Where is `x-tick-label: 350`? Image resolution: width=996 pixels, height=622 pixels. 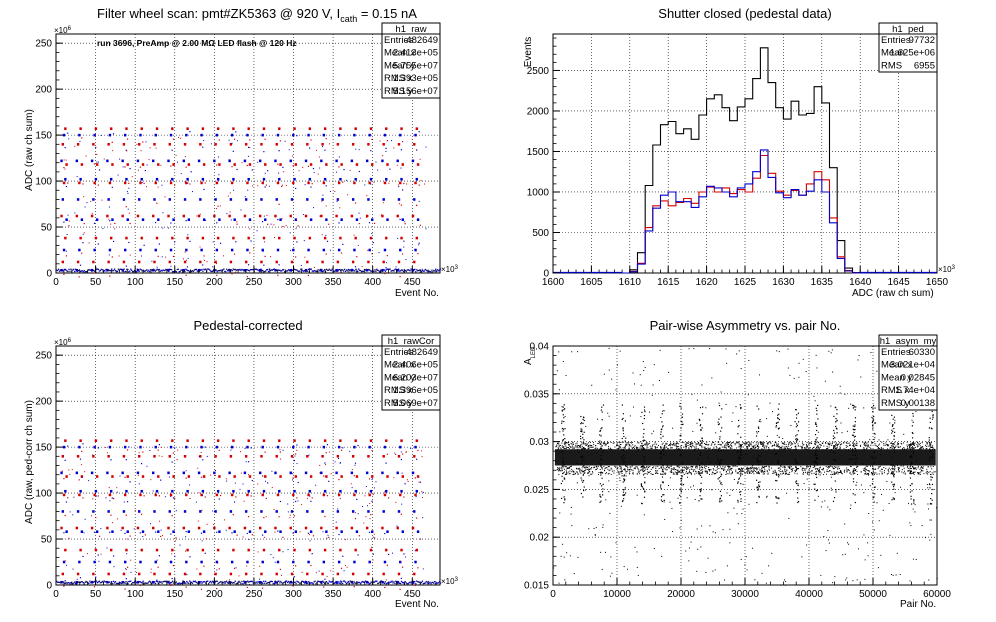 x-tick-label: 350 is located at coordinates (333, 594).